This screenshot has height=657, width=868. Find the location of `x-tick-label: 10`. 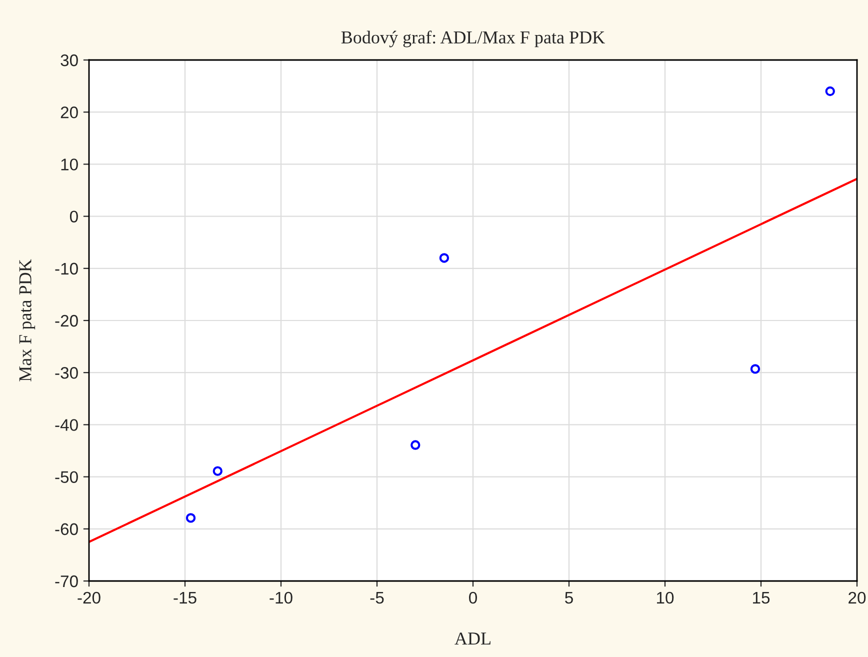

x-tick-label: 10 is located at coordinates (665, 598).